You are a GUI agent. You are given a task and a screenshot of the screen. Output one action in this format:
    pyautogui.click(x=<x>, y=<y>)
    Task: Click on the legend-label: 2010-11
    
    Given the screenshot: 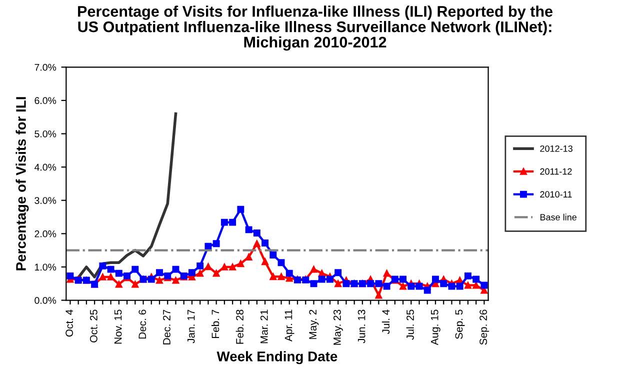 What is the action you would take?
    pyautogui.click(x=556, y=194)
    